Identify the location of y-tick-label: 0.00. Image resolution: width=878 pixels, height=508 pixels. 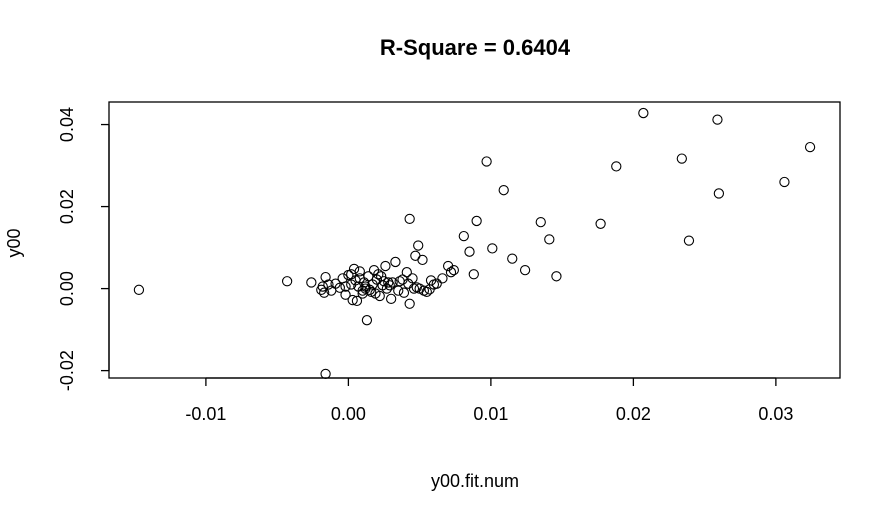
(67, 288).